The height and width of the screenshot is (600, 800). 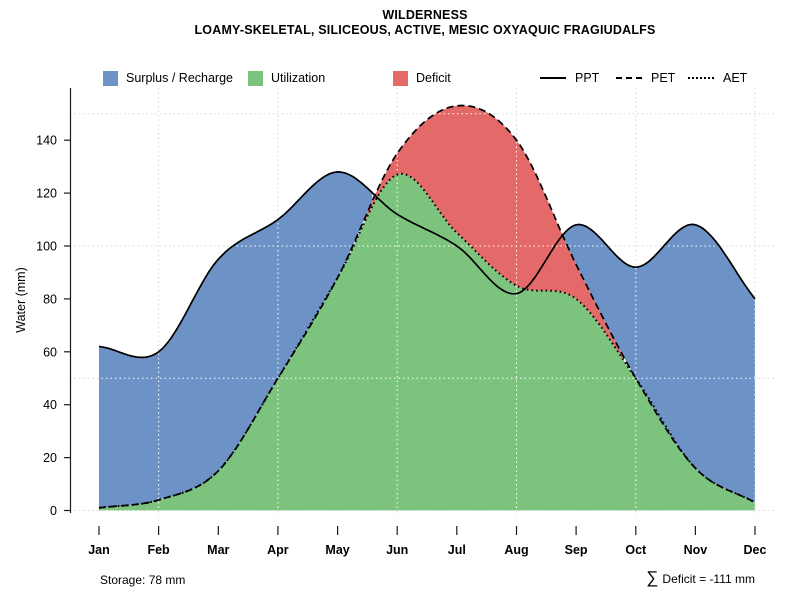 I want to click on x-tick-label: Apr, so click(x=278, y=550).